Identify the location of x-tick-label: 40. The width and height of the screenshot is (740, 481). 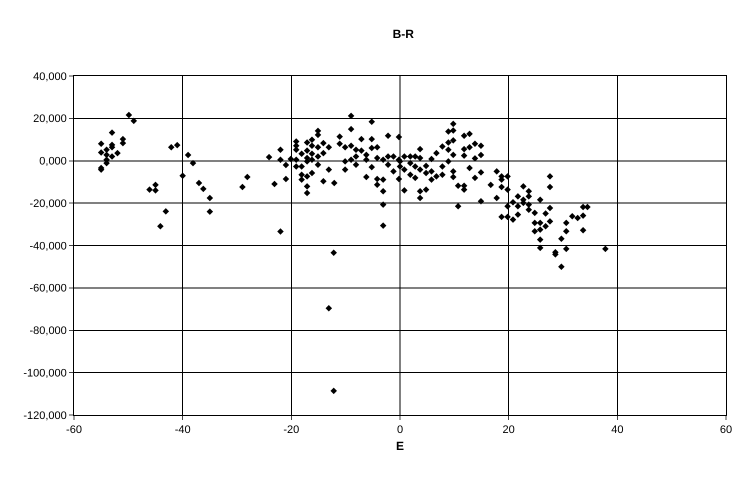
(617, 430).